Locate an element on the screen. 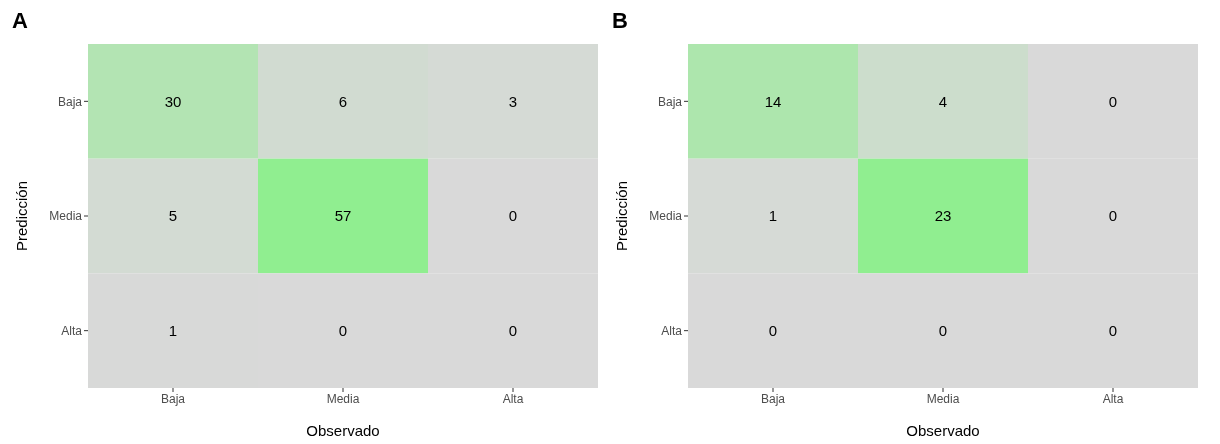 This screenshot has height=444, width=1220. data-label: 4 is located at coordinates (943, 101).